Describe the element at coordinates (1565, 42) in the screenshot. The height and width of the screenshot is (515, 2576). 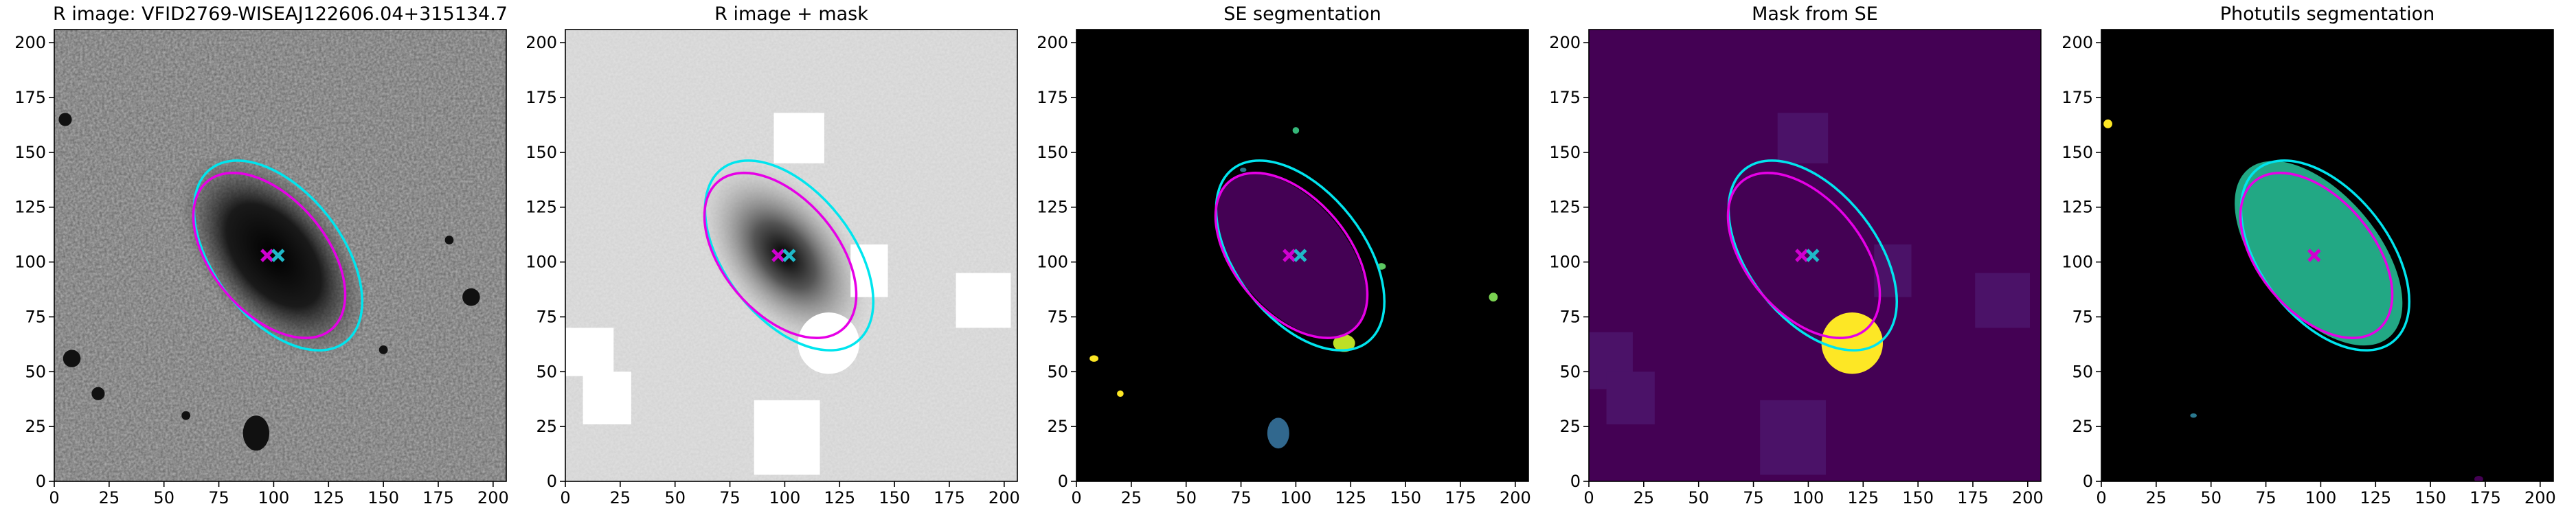
I see `y-tick-label: 200` at that location.